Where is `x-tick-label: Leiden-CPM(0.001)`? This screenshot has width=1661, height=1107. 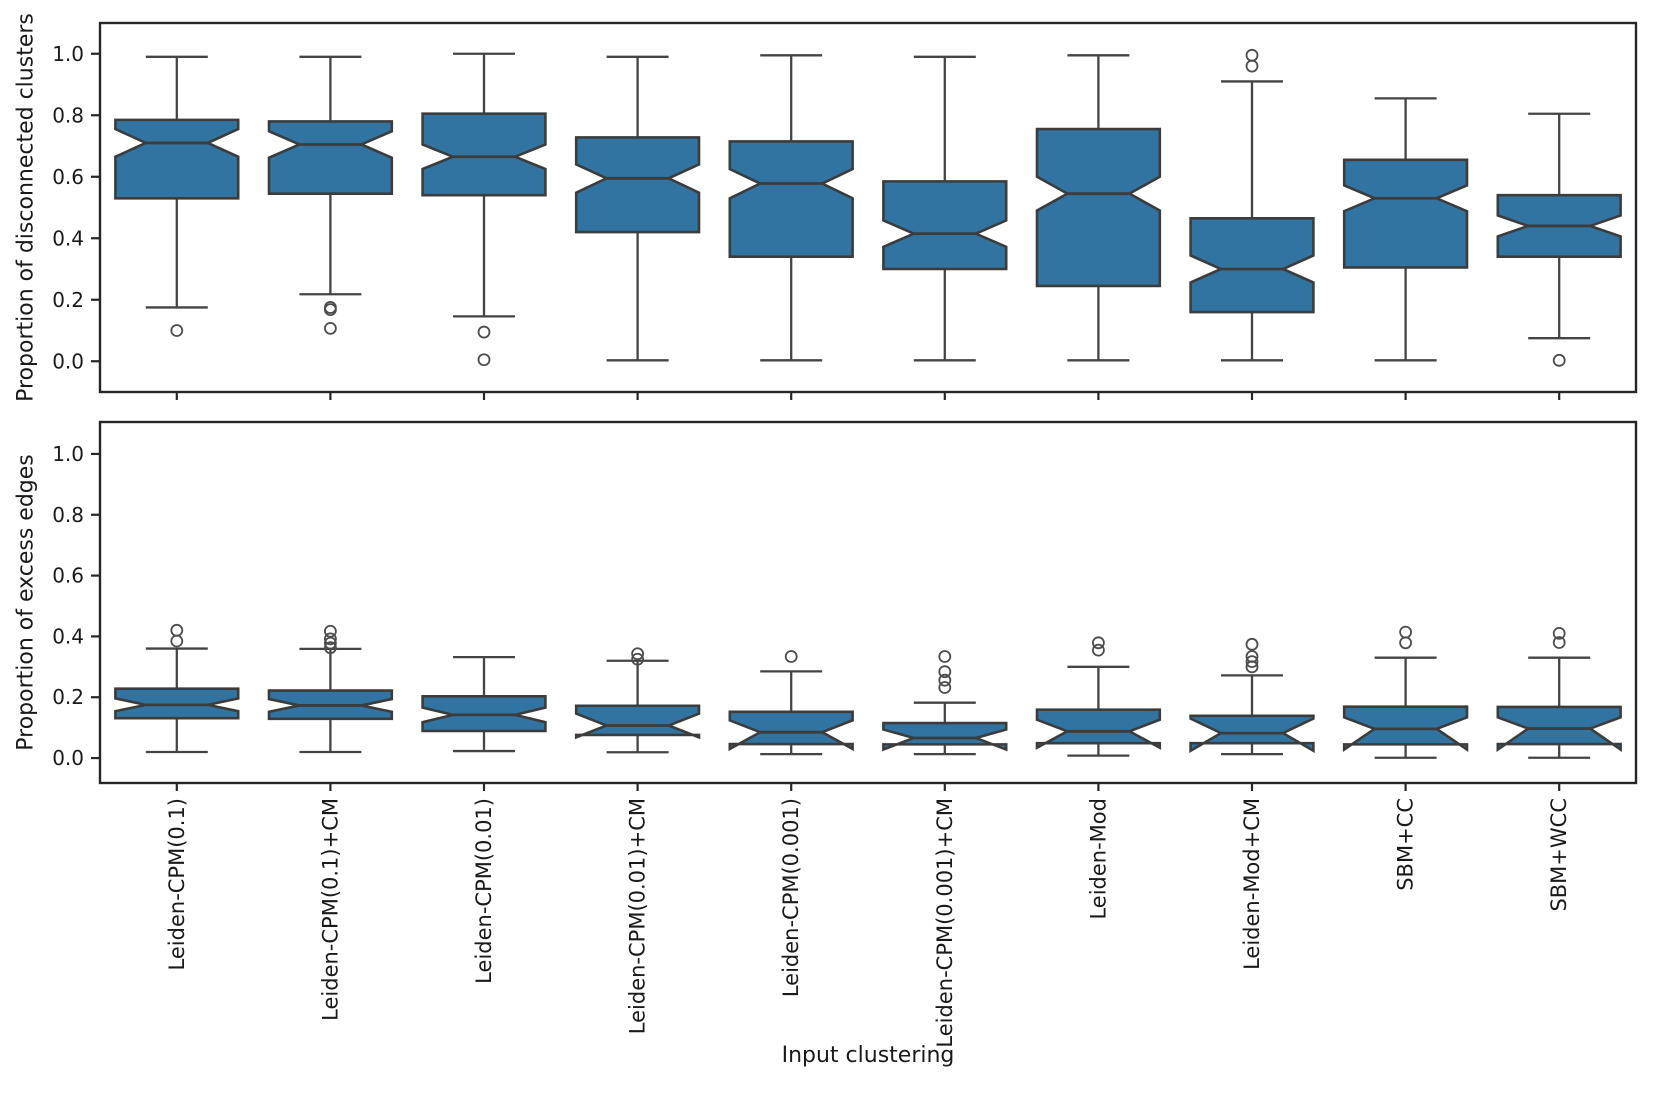 x-tick-label: Leiden-CPM(0.001) is located at coordinates (791, 897).